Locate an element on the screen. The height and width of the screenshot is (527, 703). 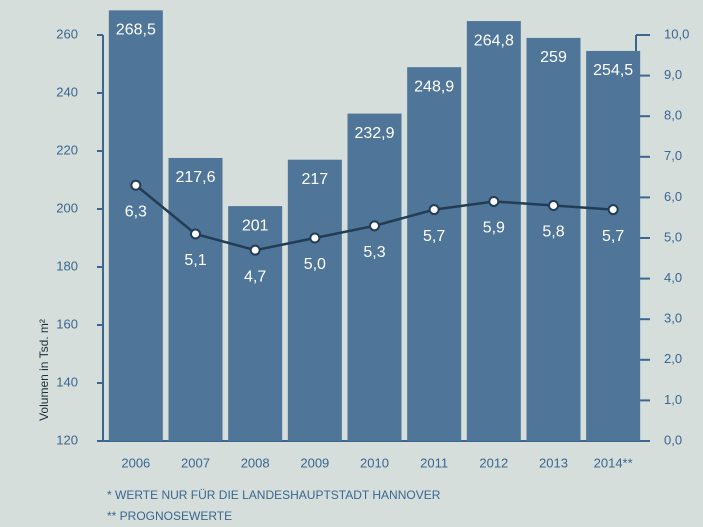
y2-tick-label: 5,0 is located at coordinates (673, 236).